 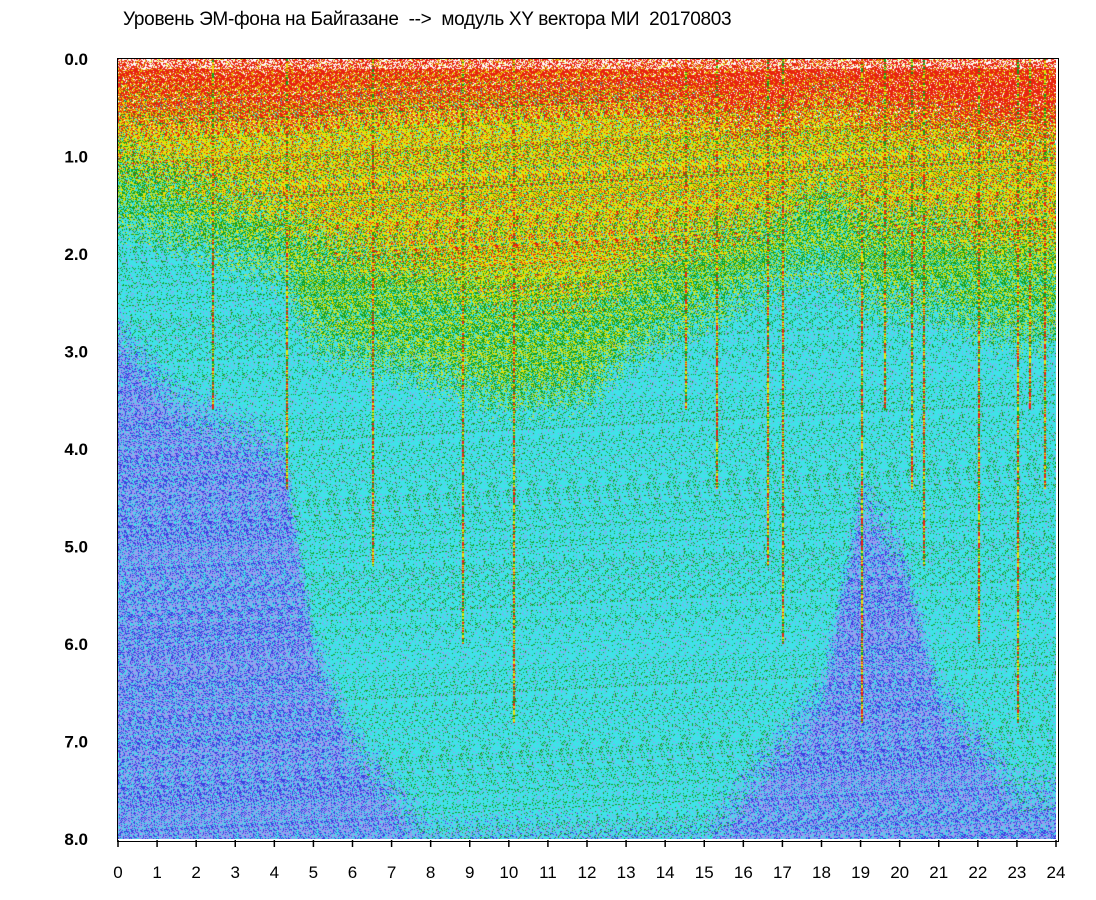 I want to click on y-tick-label: 5.0, so click(x=76, y=547).